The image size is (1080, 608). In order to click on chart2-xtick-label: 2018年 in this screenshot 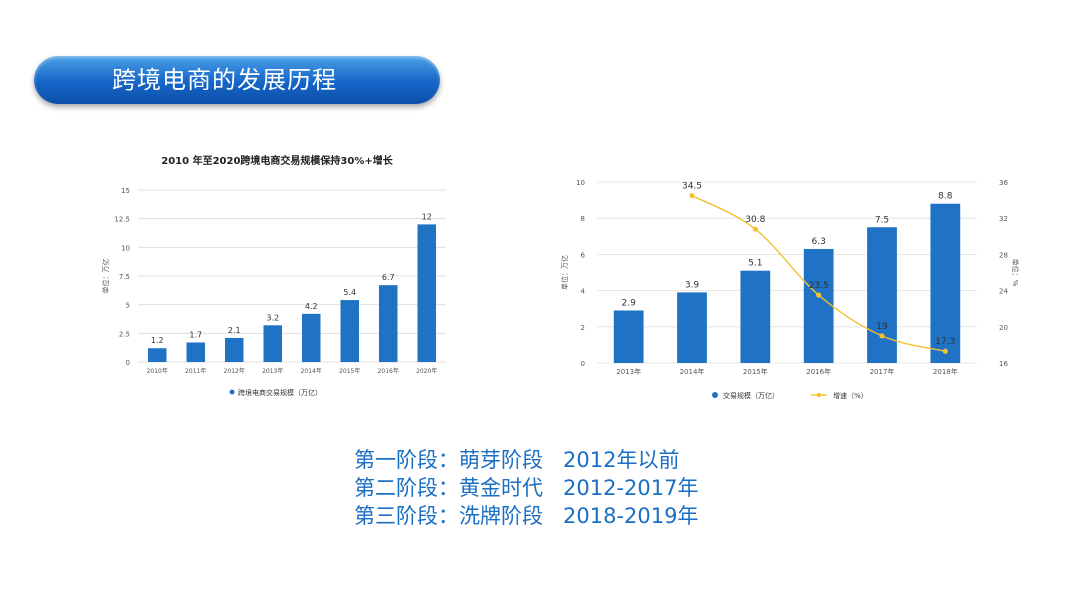, I will do `click(945, 371)`.